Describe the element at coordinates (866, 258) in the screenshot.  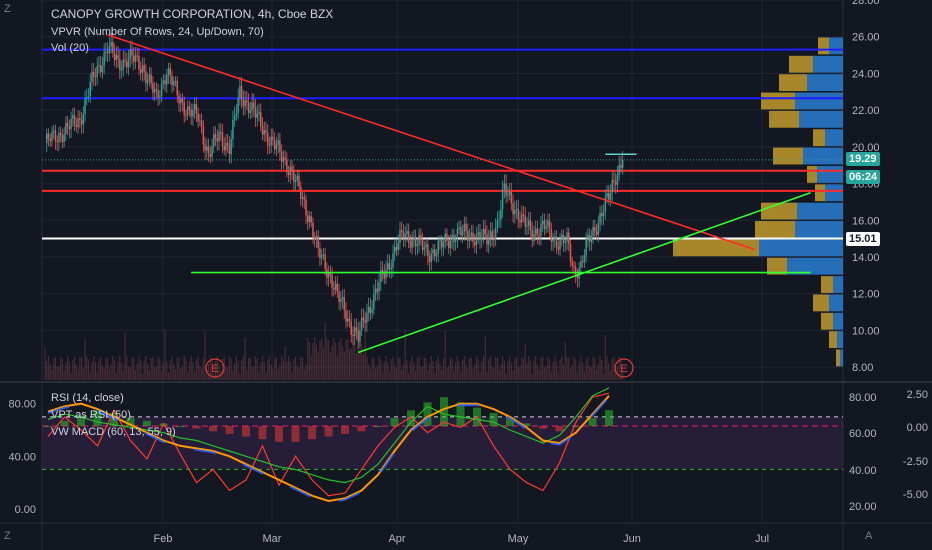
I see `price-tick-label: 14.00` at that location.